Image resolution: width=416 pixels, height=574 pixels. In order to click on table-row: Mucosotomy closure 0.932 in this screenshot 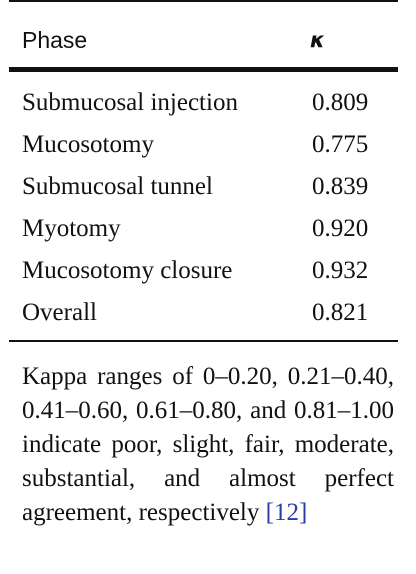, I will do `click(208, 276)`.